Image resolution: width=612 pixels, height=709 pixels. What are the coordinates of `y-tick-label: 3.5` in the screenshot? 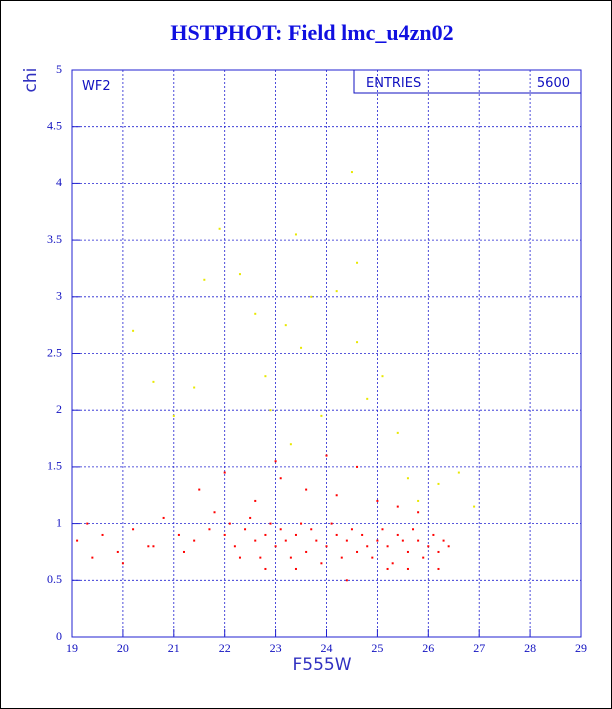 It's located at (54, 239).